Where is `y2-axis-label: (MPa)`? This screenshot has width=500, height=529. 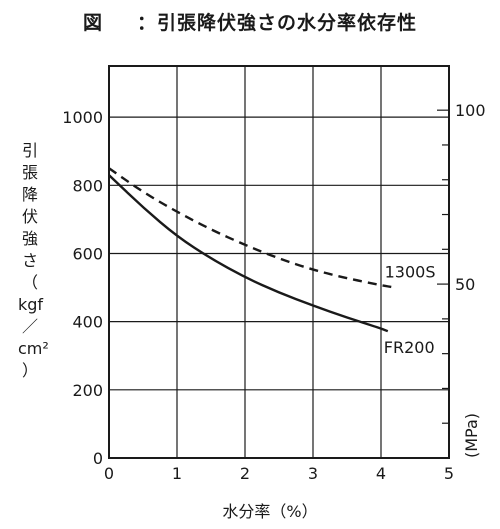 y2-axis-label: (MPa) is located at coordinates (471, 435).